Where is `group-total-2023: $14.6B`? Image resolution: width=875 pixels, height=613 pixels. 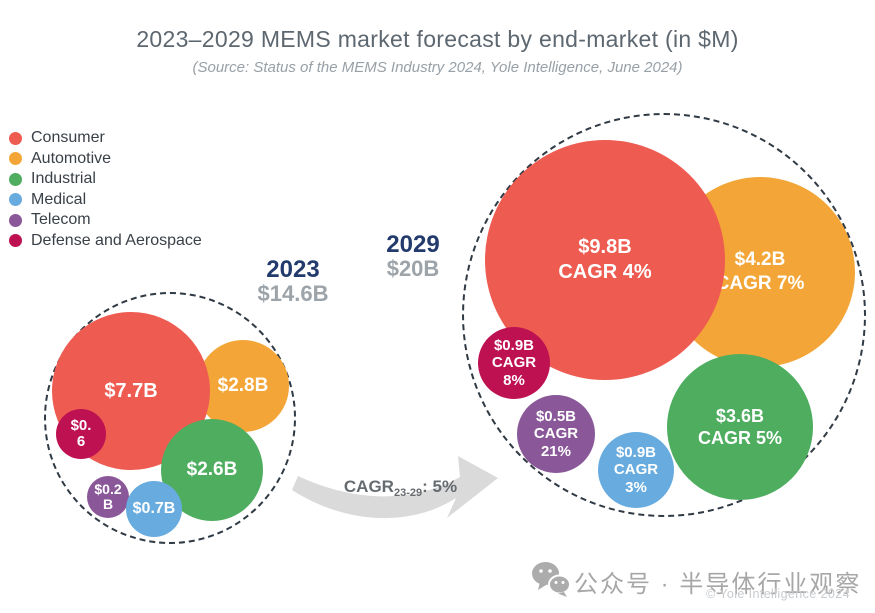
group-total-2023: $14.6B is located at coordinates (293, 294).